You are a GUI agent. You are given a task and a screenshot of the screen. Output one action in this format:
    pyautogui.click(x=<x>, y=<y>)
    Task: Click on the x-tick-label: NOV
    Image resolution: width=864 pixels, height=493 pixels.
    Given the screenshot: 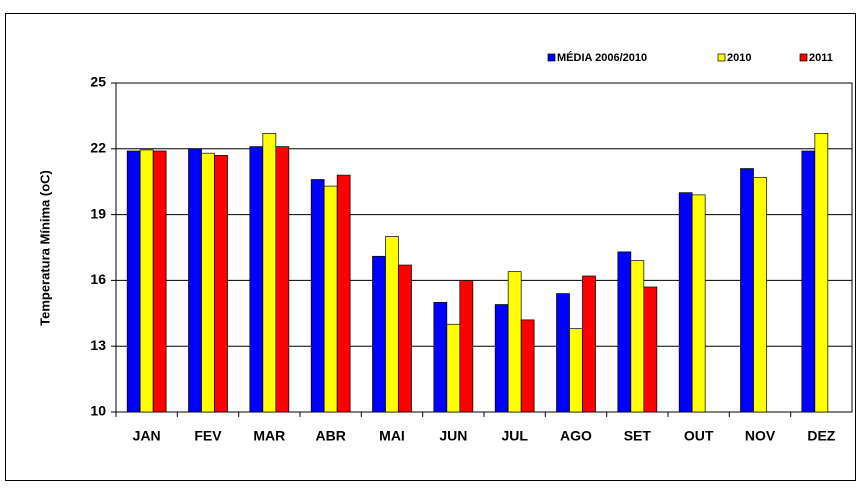 What is the action you would take?
    pyautogui.click(x=760, y=436)
    